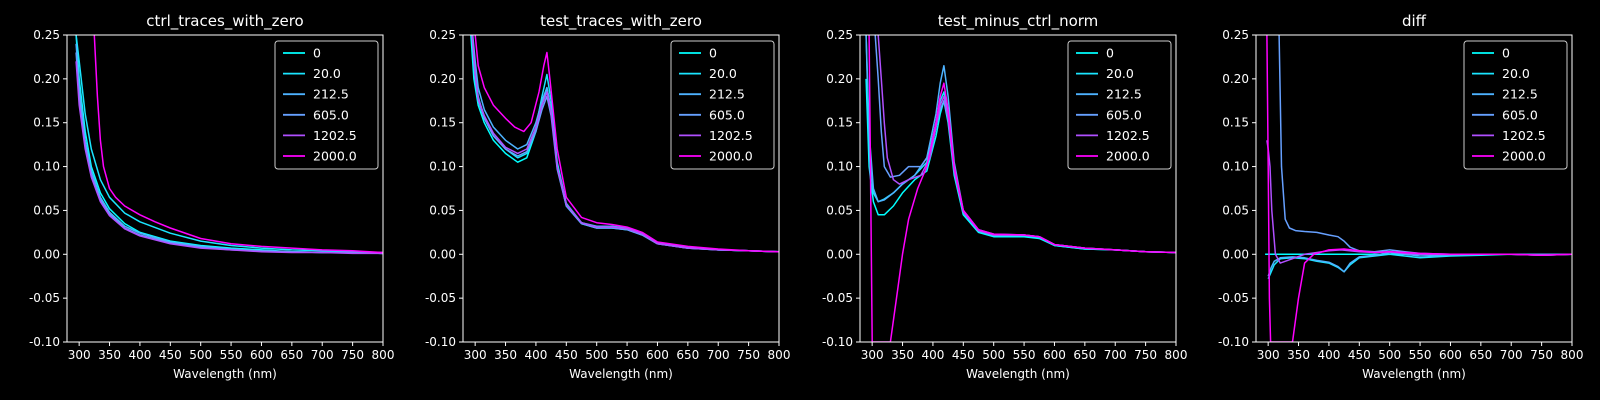 This screenshot has height=400, width=1600. What do you see at coordinates (621, 21) in the screenshot?
I see `panel-title: test_traces_with_zero` at bounding box center [621, 21].